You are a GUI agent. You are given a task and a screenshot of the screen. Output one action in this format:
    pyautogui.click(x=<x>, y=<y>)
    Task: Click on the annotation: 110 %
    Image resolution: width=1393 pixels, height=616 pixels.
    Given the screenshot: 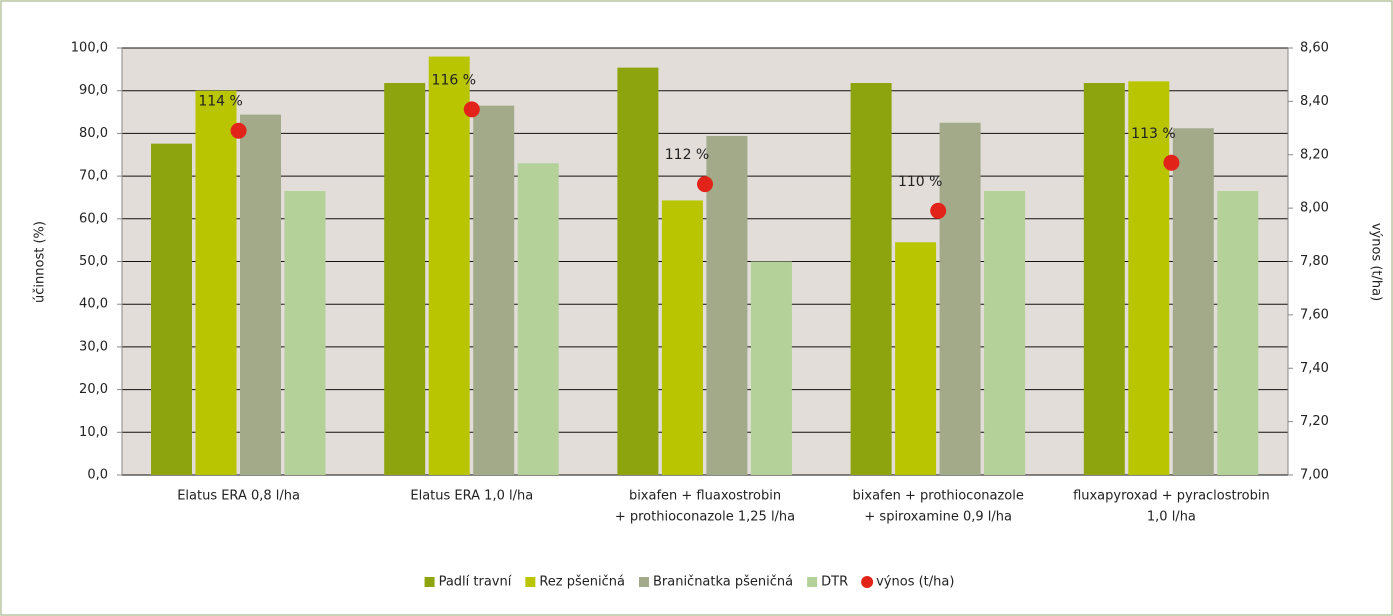 What is the action you would take?
    pyautogui.click(x=920, y=182)
    